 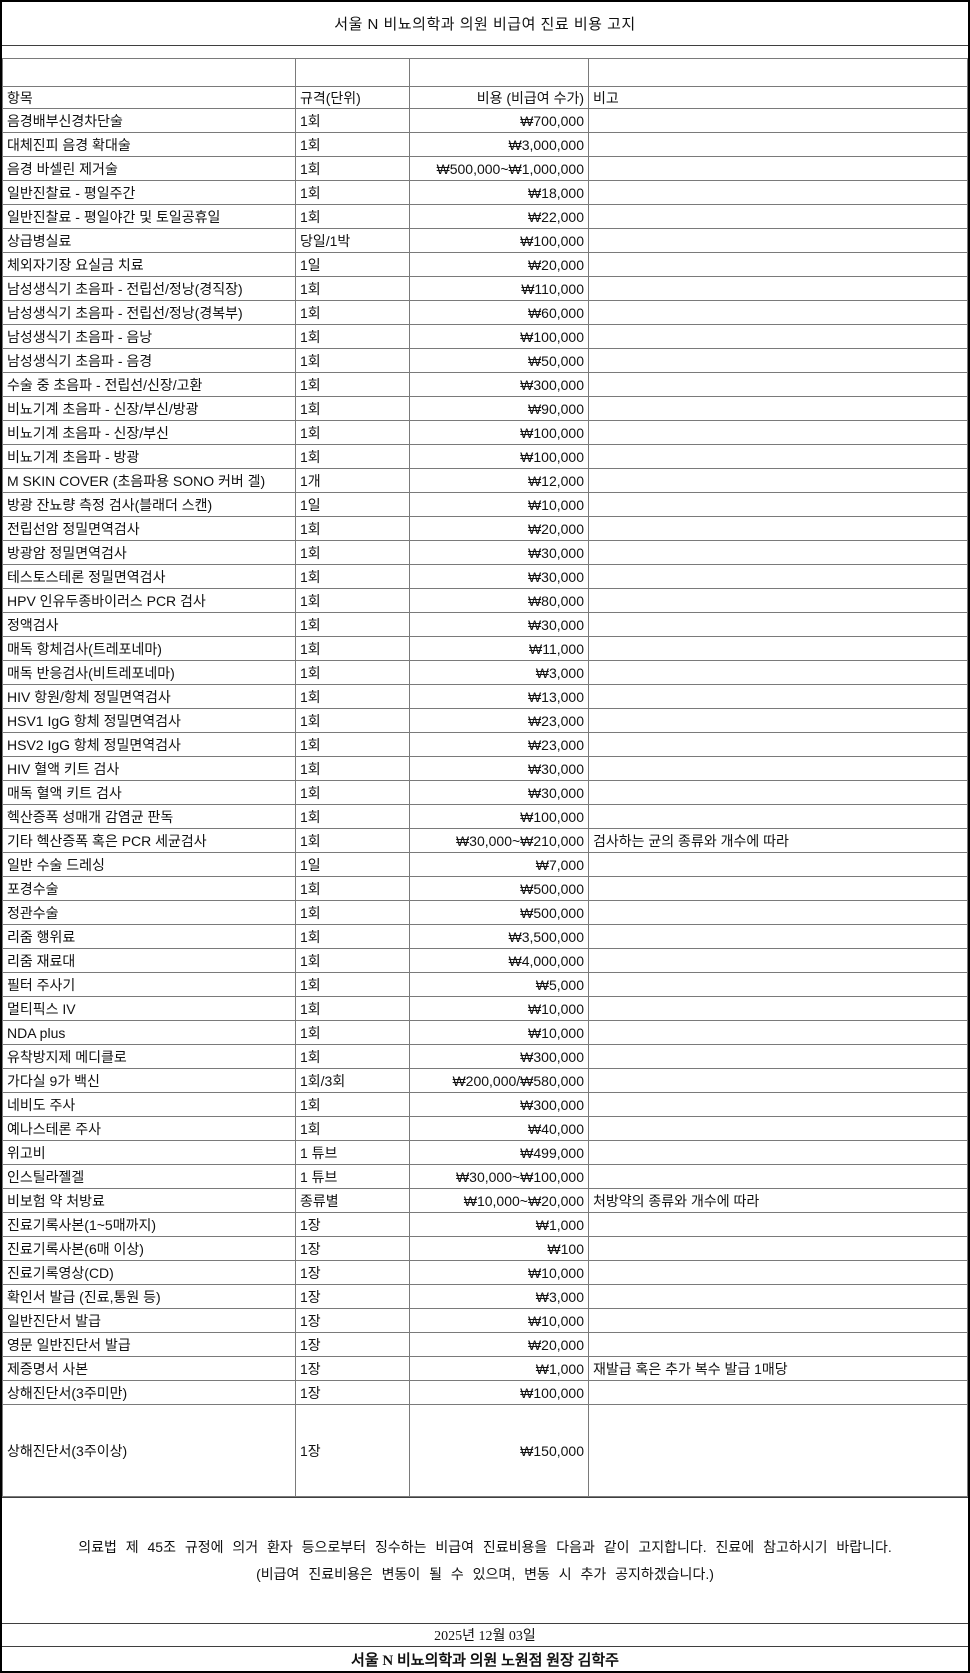 What do you see at coordinates (485, 52) in the screenshot?
I see `title-table-gap` at bounding box center [485, 52].